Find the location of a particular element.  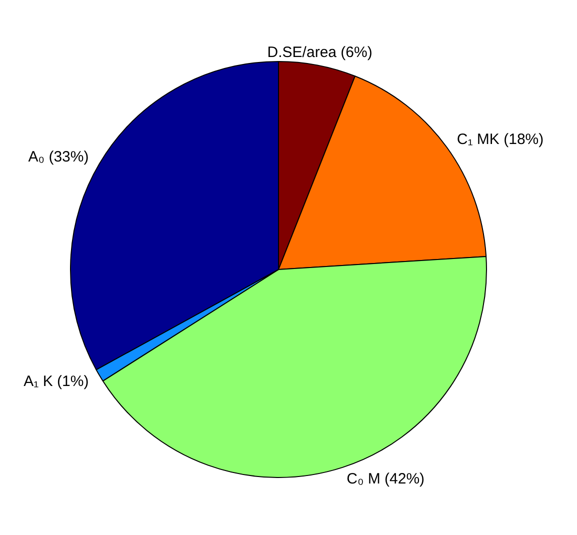

slice-label: A₁ K (1%) is located at coordinates (56, 381).